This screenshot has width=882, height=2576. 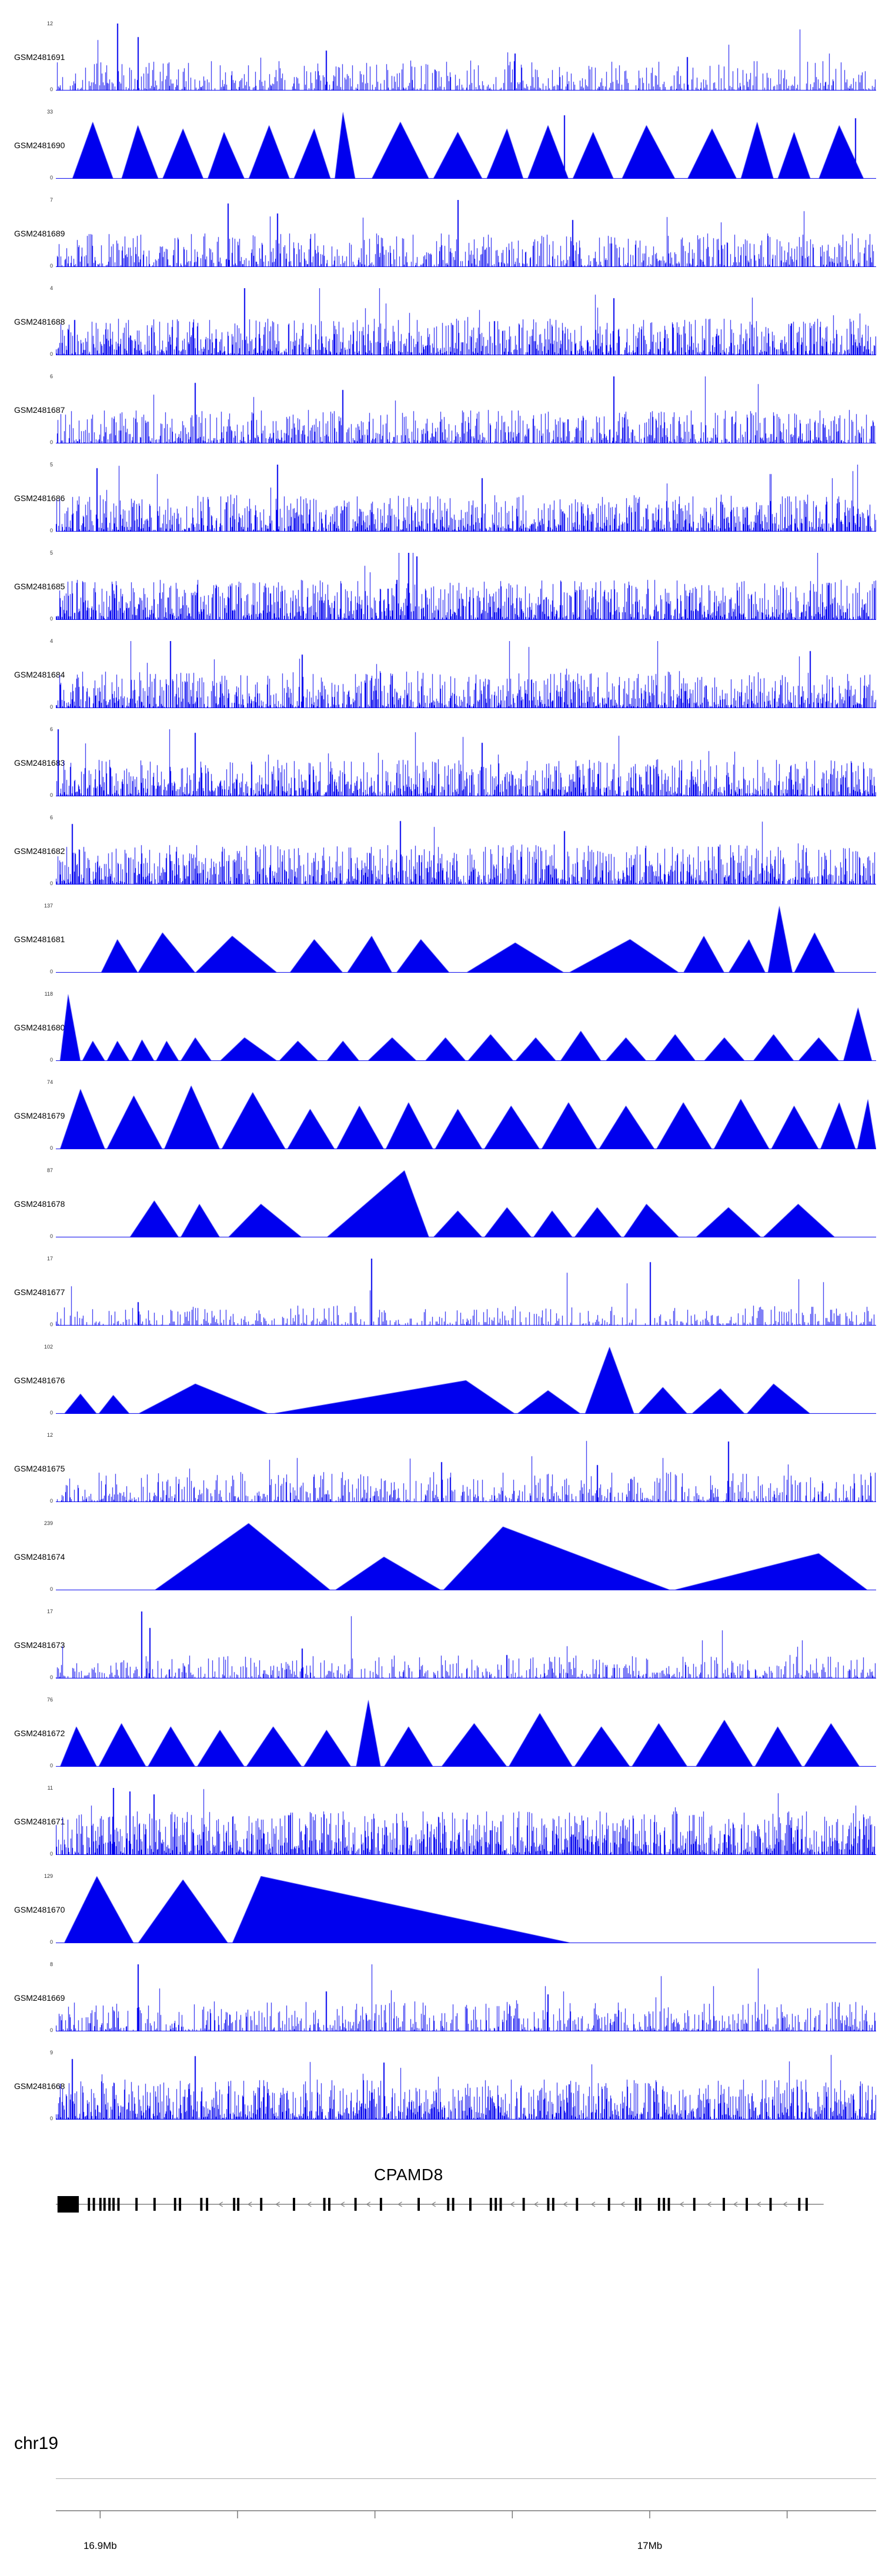 I want to click on track-plot: 9 0, so click(x=463, y=2085).